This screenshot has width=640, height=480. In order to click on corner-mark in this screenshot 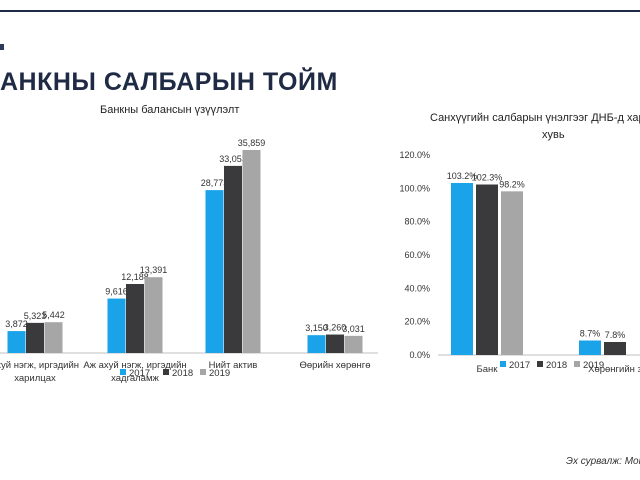, I will do `click(2, 47)`.